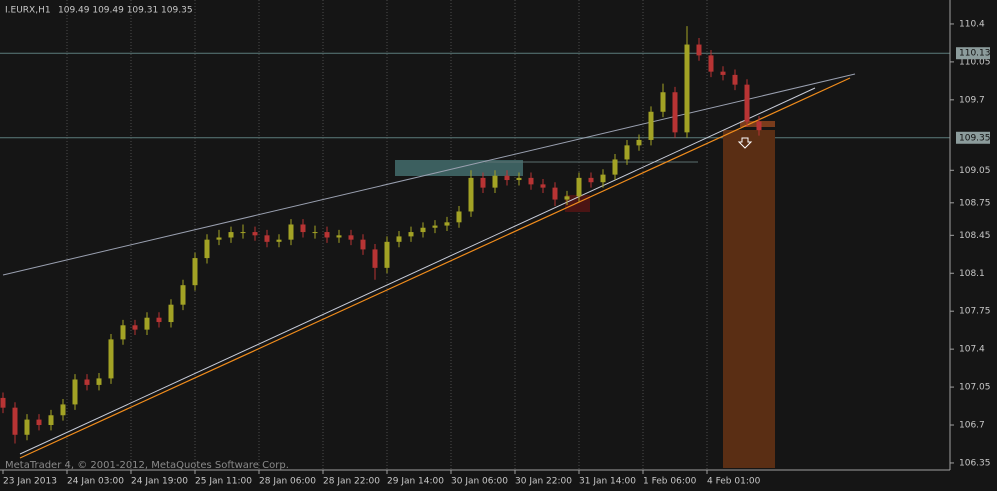 This screenshot has height=491, width=997. Describe the element at coordinates (734, 482) in the screenshot. I see `x-tick-label: 4 Feb 01:00` at that location.